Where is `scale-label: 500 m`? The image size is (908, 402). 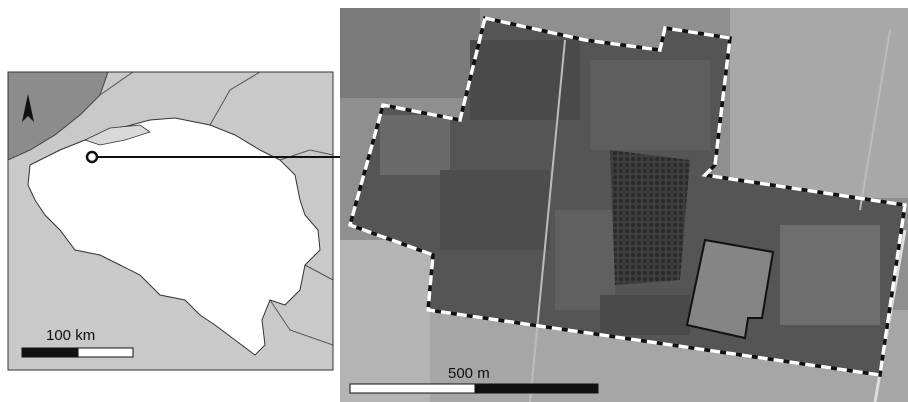
scale-label: 500 m is located at coordinates (469, 373).